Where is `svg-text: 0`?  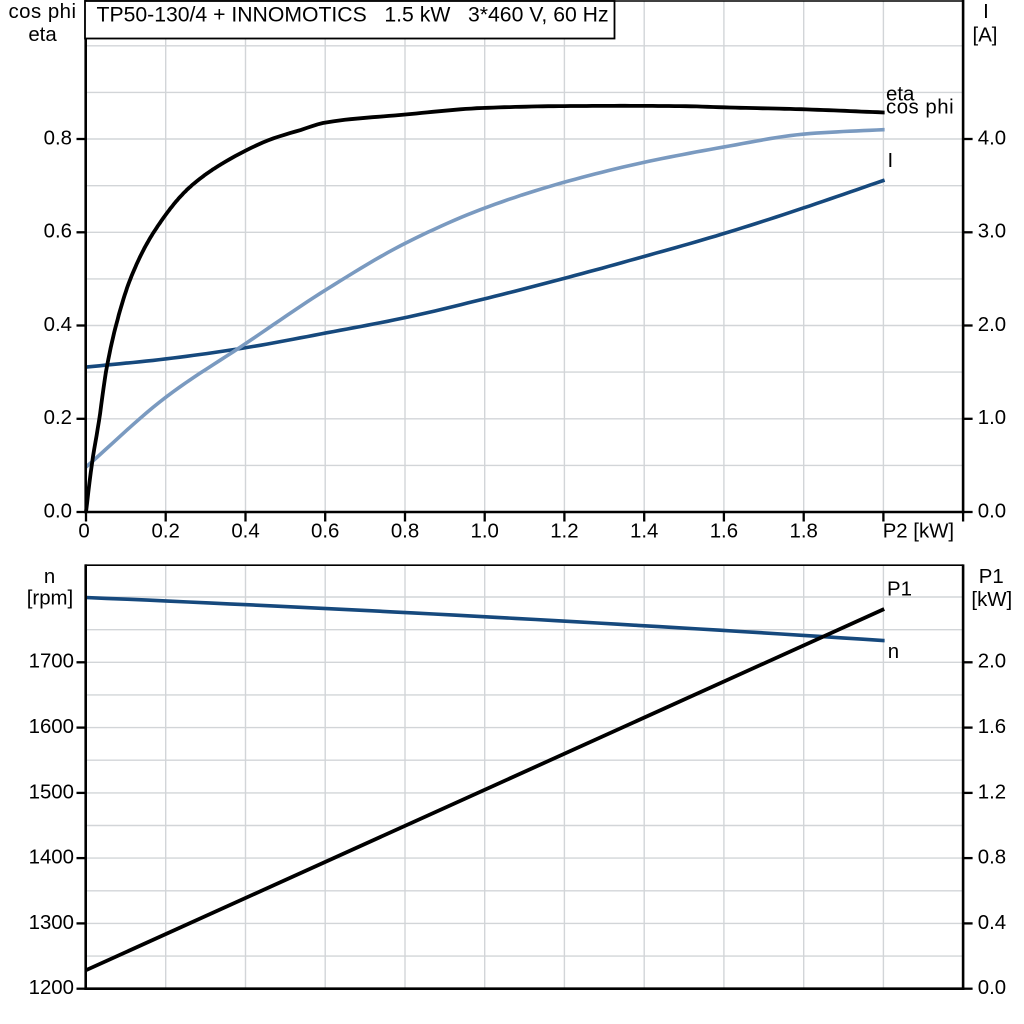
svg-text: 0 is located at coordinates (83, 532).